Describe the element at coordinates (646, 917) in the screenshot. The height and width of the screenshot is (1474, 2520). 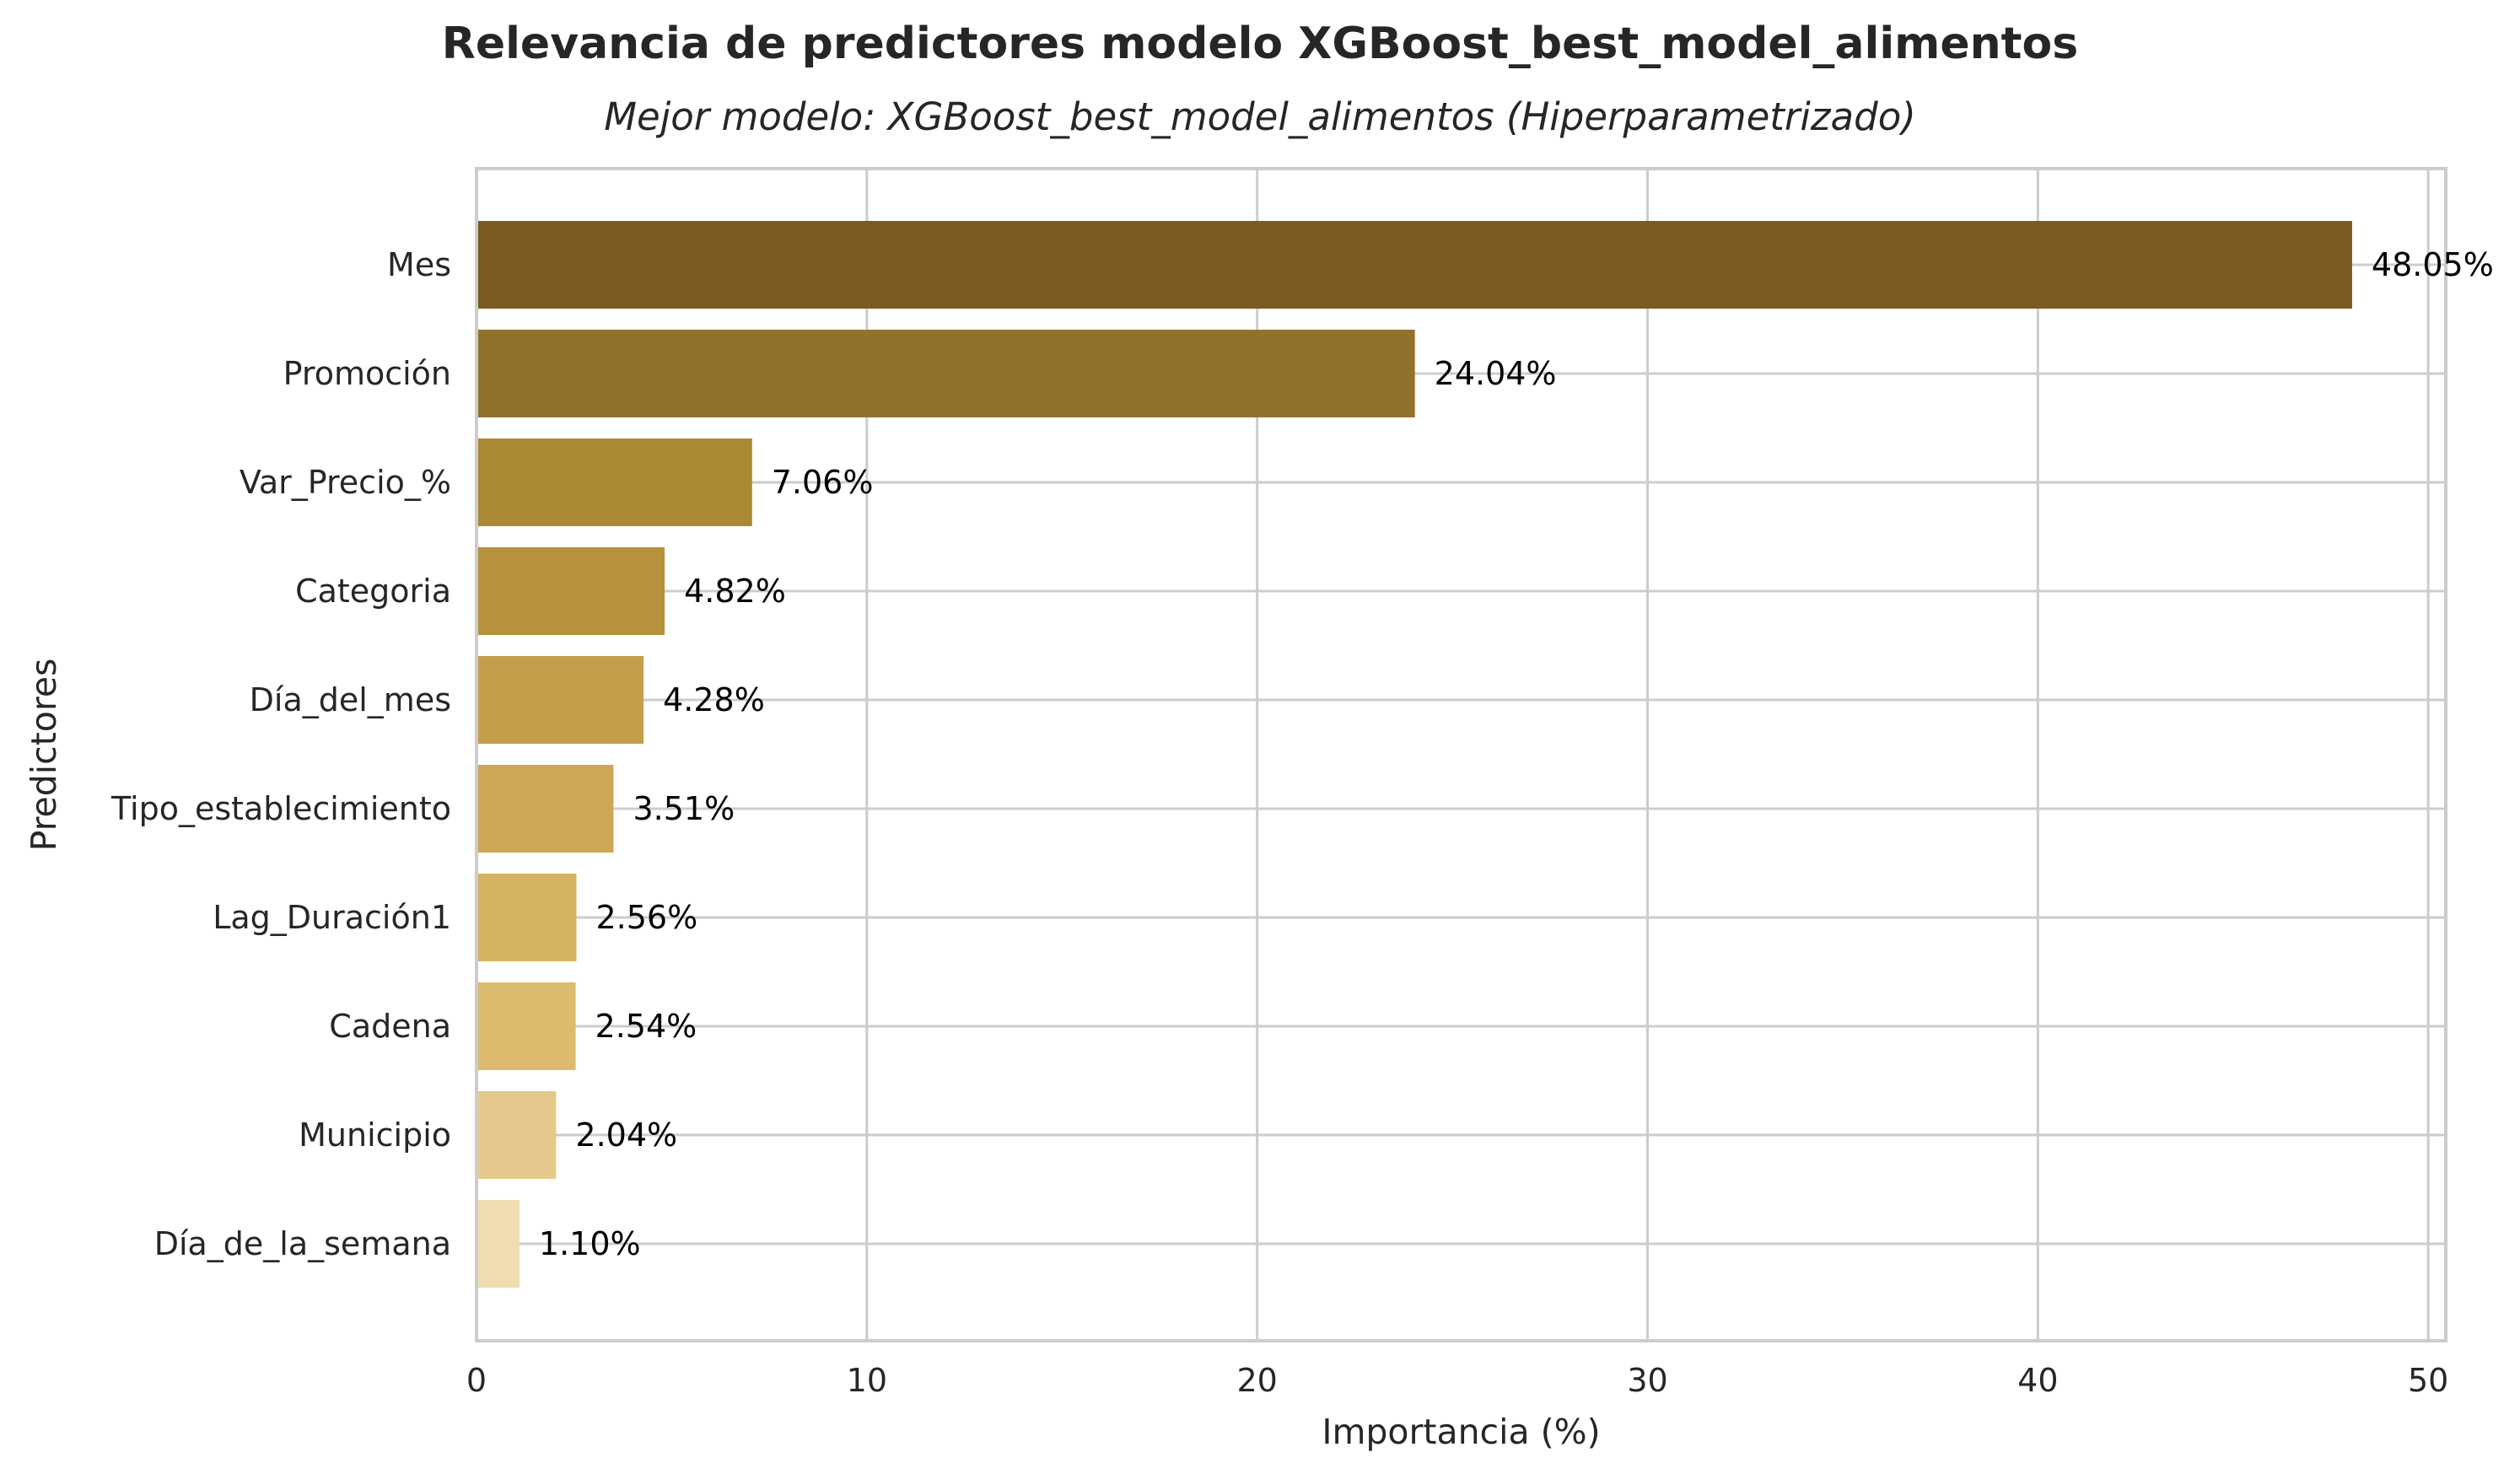
I see `data-label: 2.56%` at that location.